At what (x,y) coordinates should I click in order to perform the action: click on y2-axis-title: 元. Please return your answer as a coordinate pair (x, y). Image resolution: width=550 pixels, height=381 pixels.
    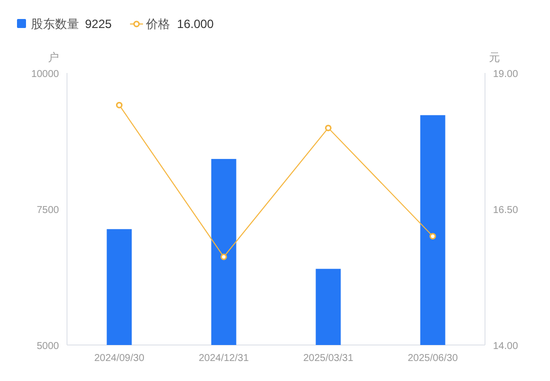
    Looking at the image, I should click on (494, 58).